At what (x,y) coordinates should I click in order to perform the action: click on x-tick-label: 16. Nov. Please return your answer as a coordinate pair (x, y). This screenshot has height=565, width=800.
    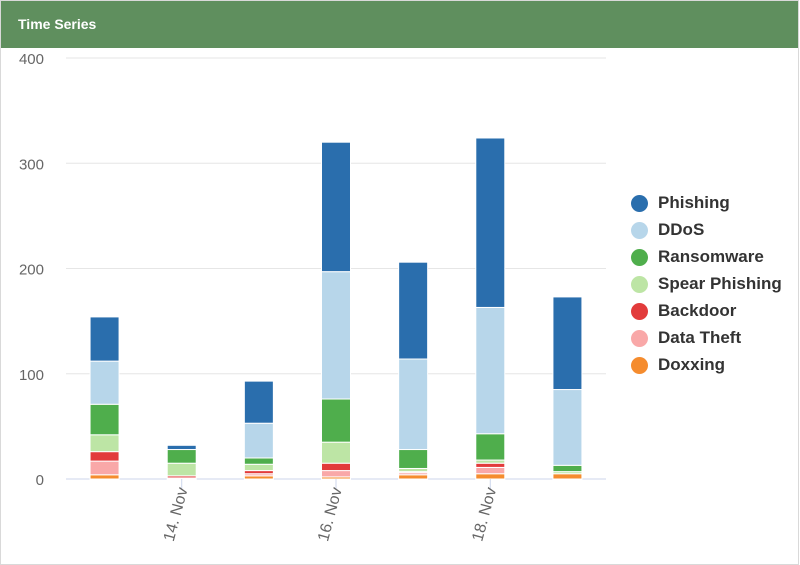
    Looking at the image, I should click on (330, 515).